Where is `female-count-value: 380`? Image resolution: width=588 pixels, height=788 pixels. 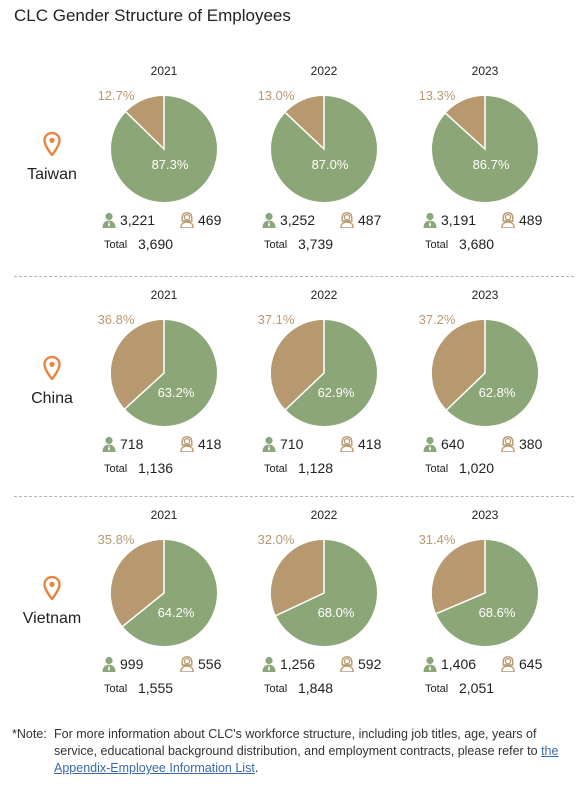
female-count-value: 380 is located at coordinates (531, 444).